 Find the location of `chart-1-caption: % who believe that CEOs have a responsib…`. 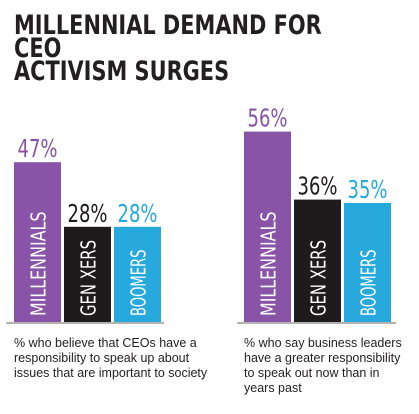

chart-1-caption: % who believe that CEOs have a responsib… is located at coordinates (111, 358).